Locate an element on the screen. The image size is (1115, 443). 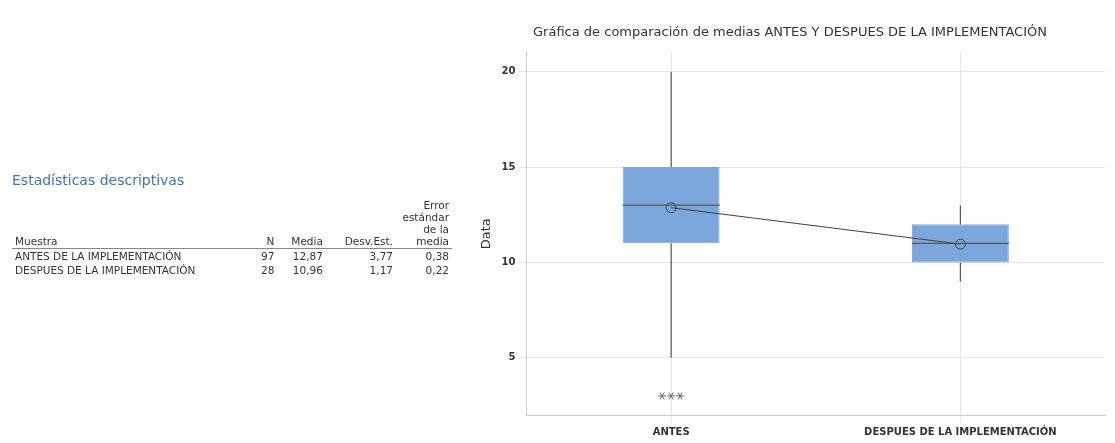
text: 1,17 is located at coordinates (381, 270).